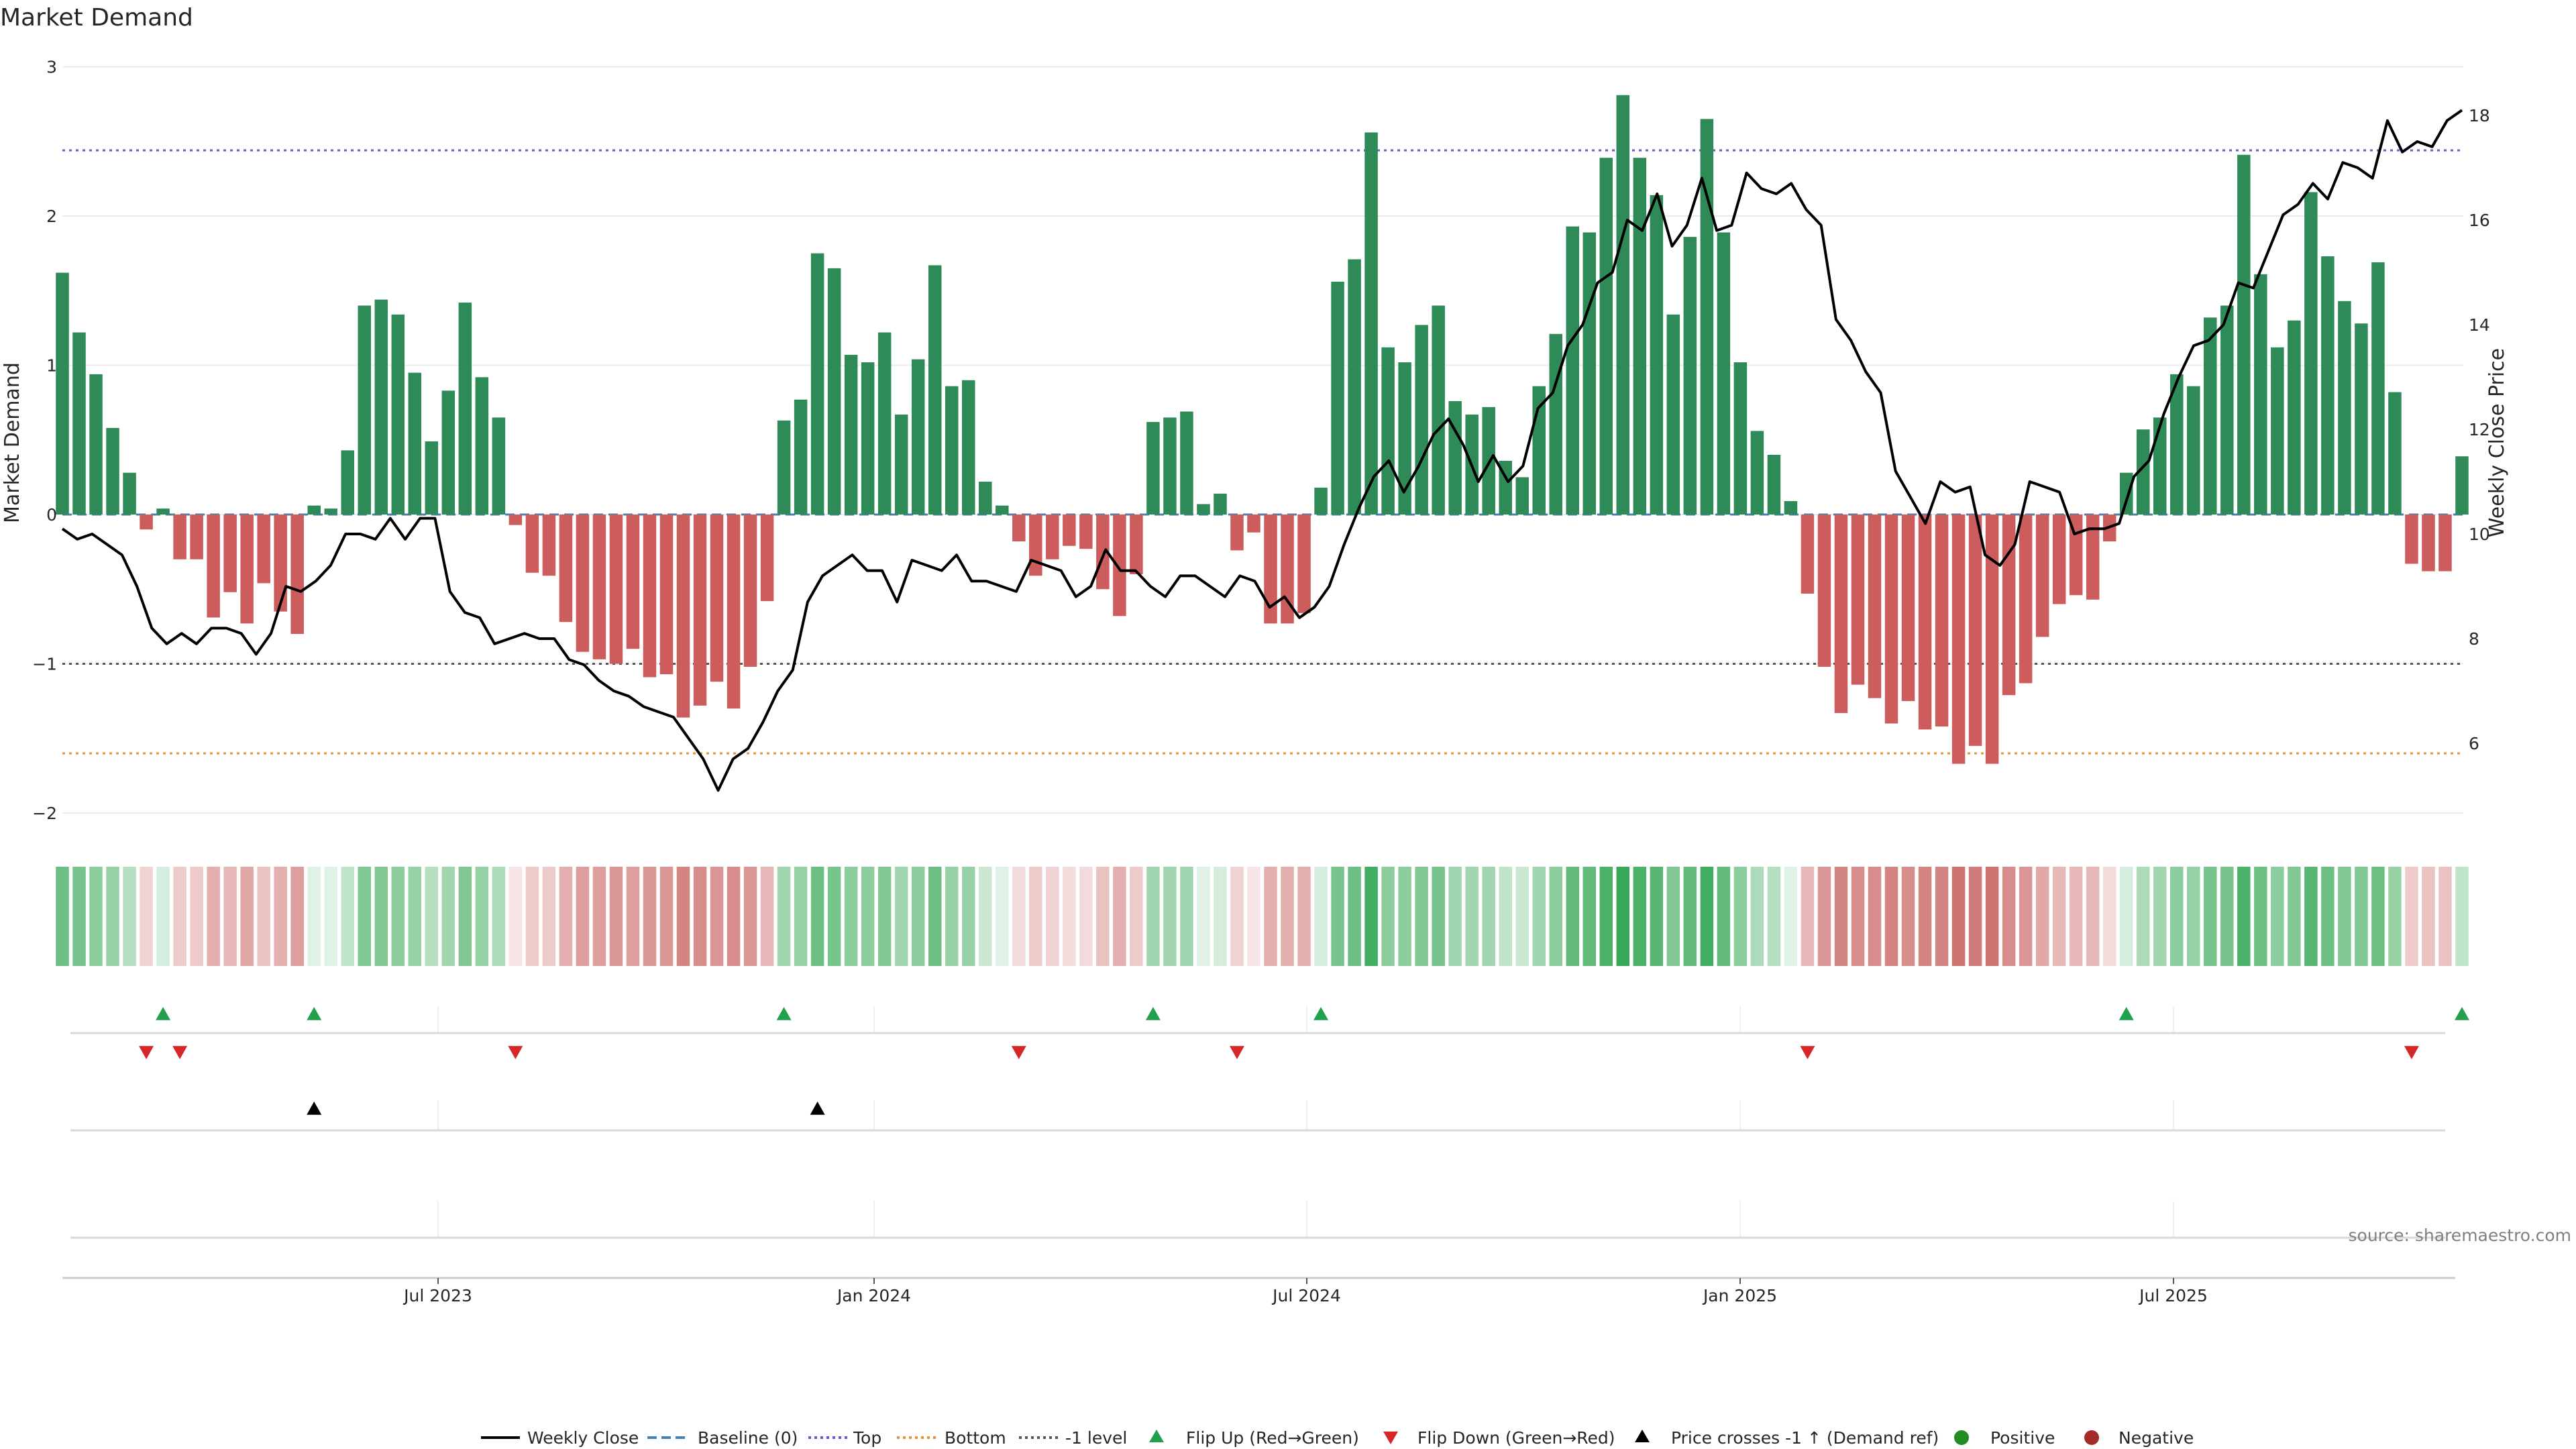 The image size is (2576, 1449). What do you see at coordinates (2022, 1438) in the screenshot?
I see `legend-label: Positive` at bounding box center [2022, 1438].